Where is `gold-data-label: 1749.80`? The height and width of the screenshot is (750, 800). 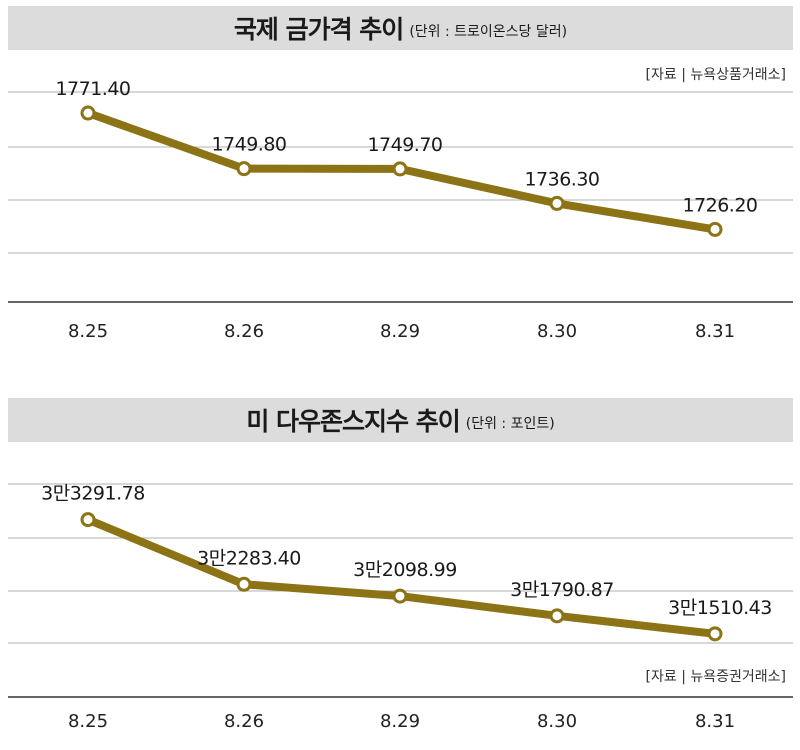
gold-data-label: 1749.80 is located at coordinates (248, 145).